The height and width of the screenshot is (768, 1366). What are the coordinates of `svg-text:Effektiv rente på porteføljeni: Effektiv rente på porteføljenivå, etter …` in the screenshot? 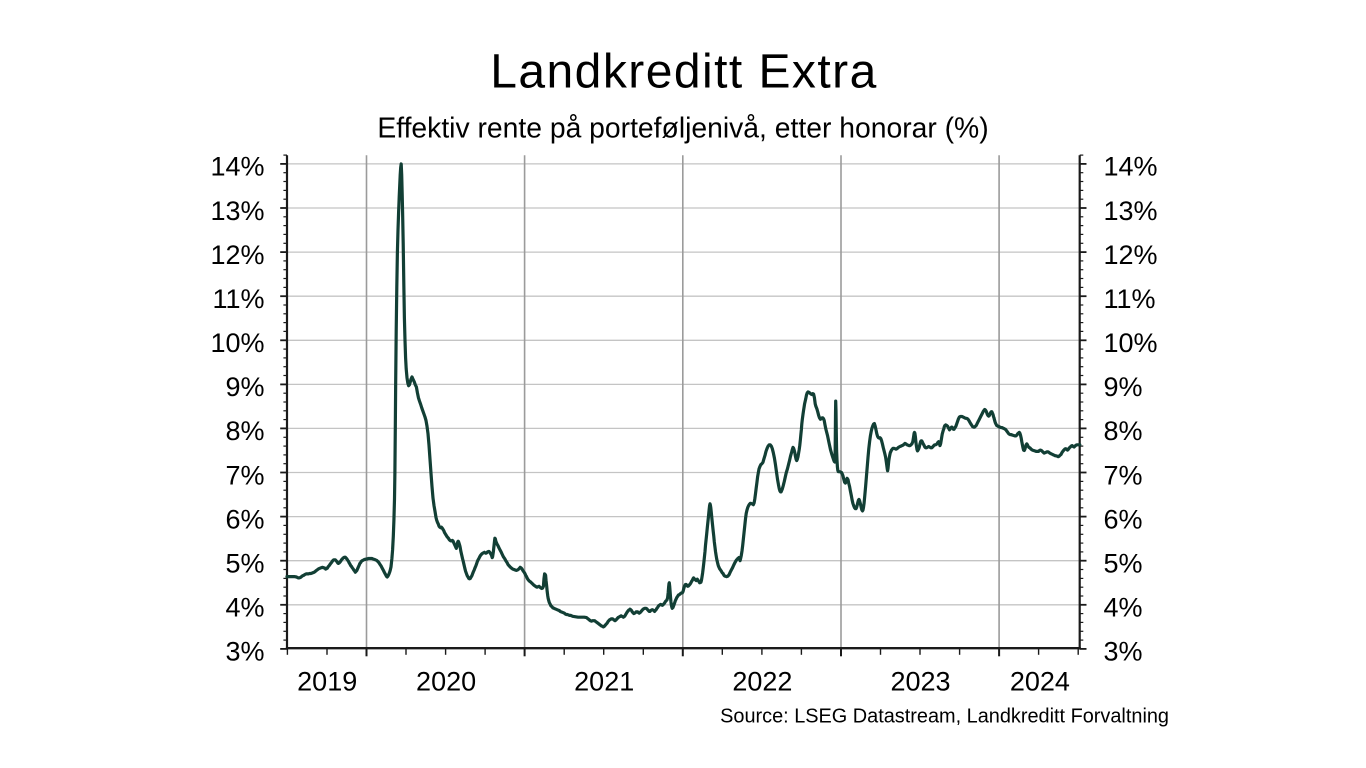 It's located at (682, 128).